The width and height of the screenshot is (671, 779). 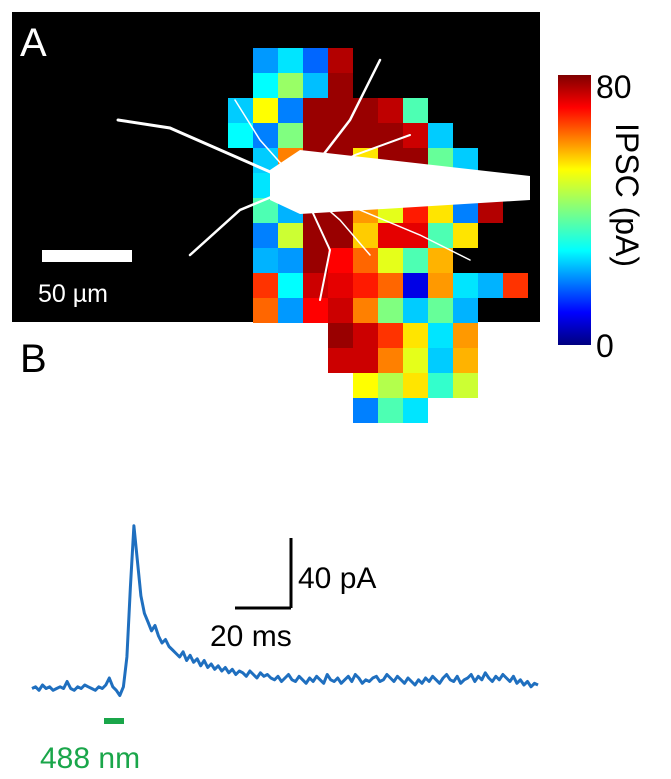 What do you see at coordinates (33, 359) in the screenshot?
I see `panel-b-label: B` at bounding box center [33, 359].